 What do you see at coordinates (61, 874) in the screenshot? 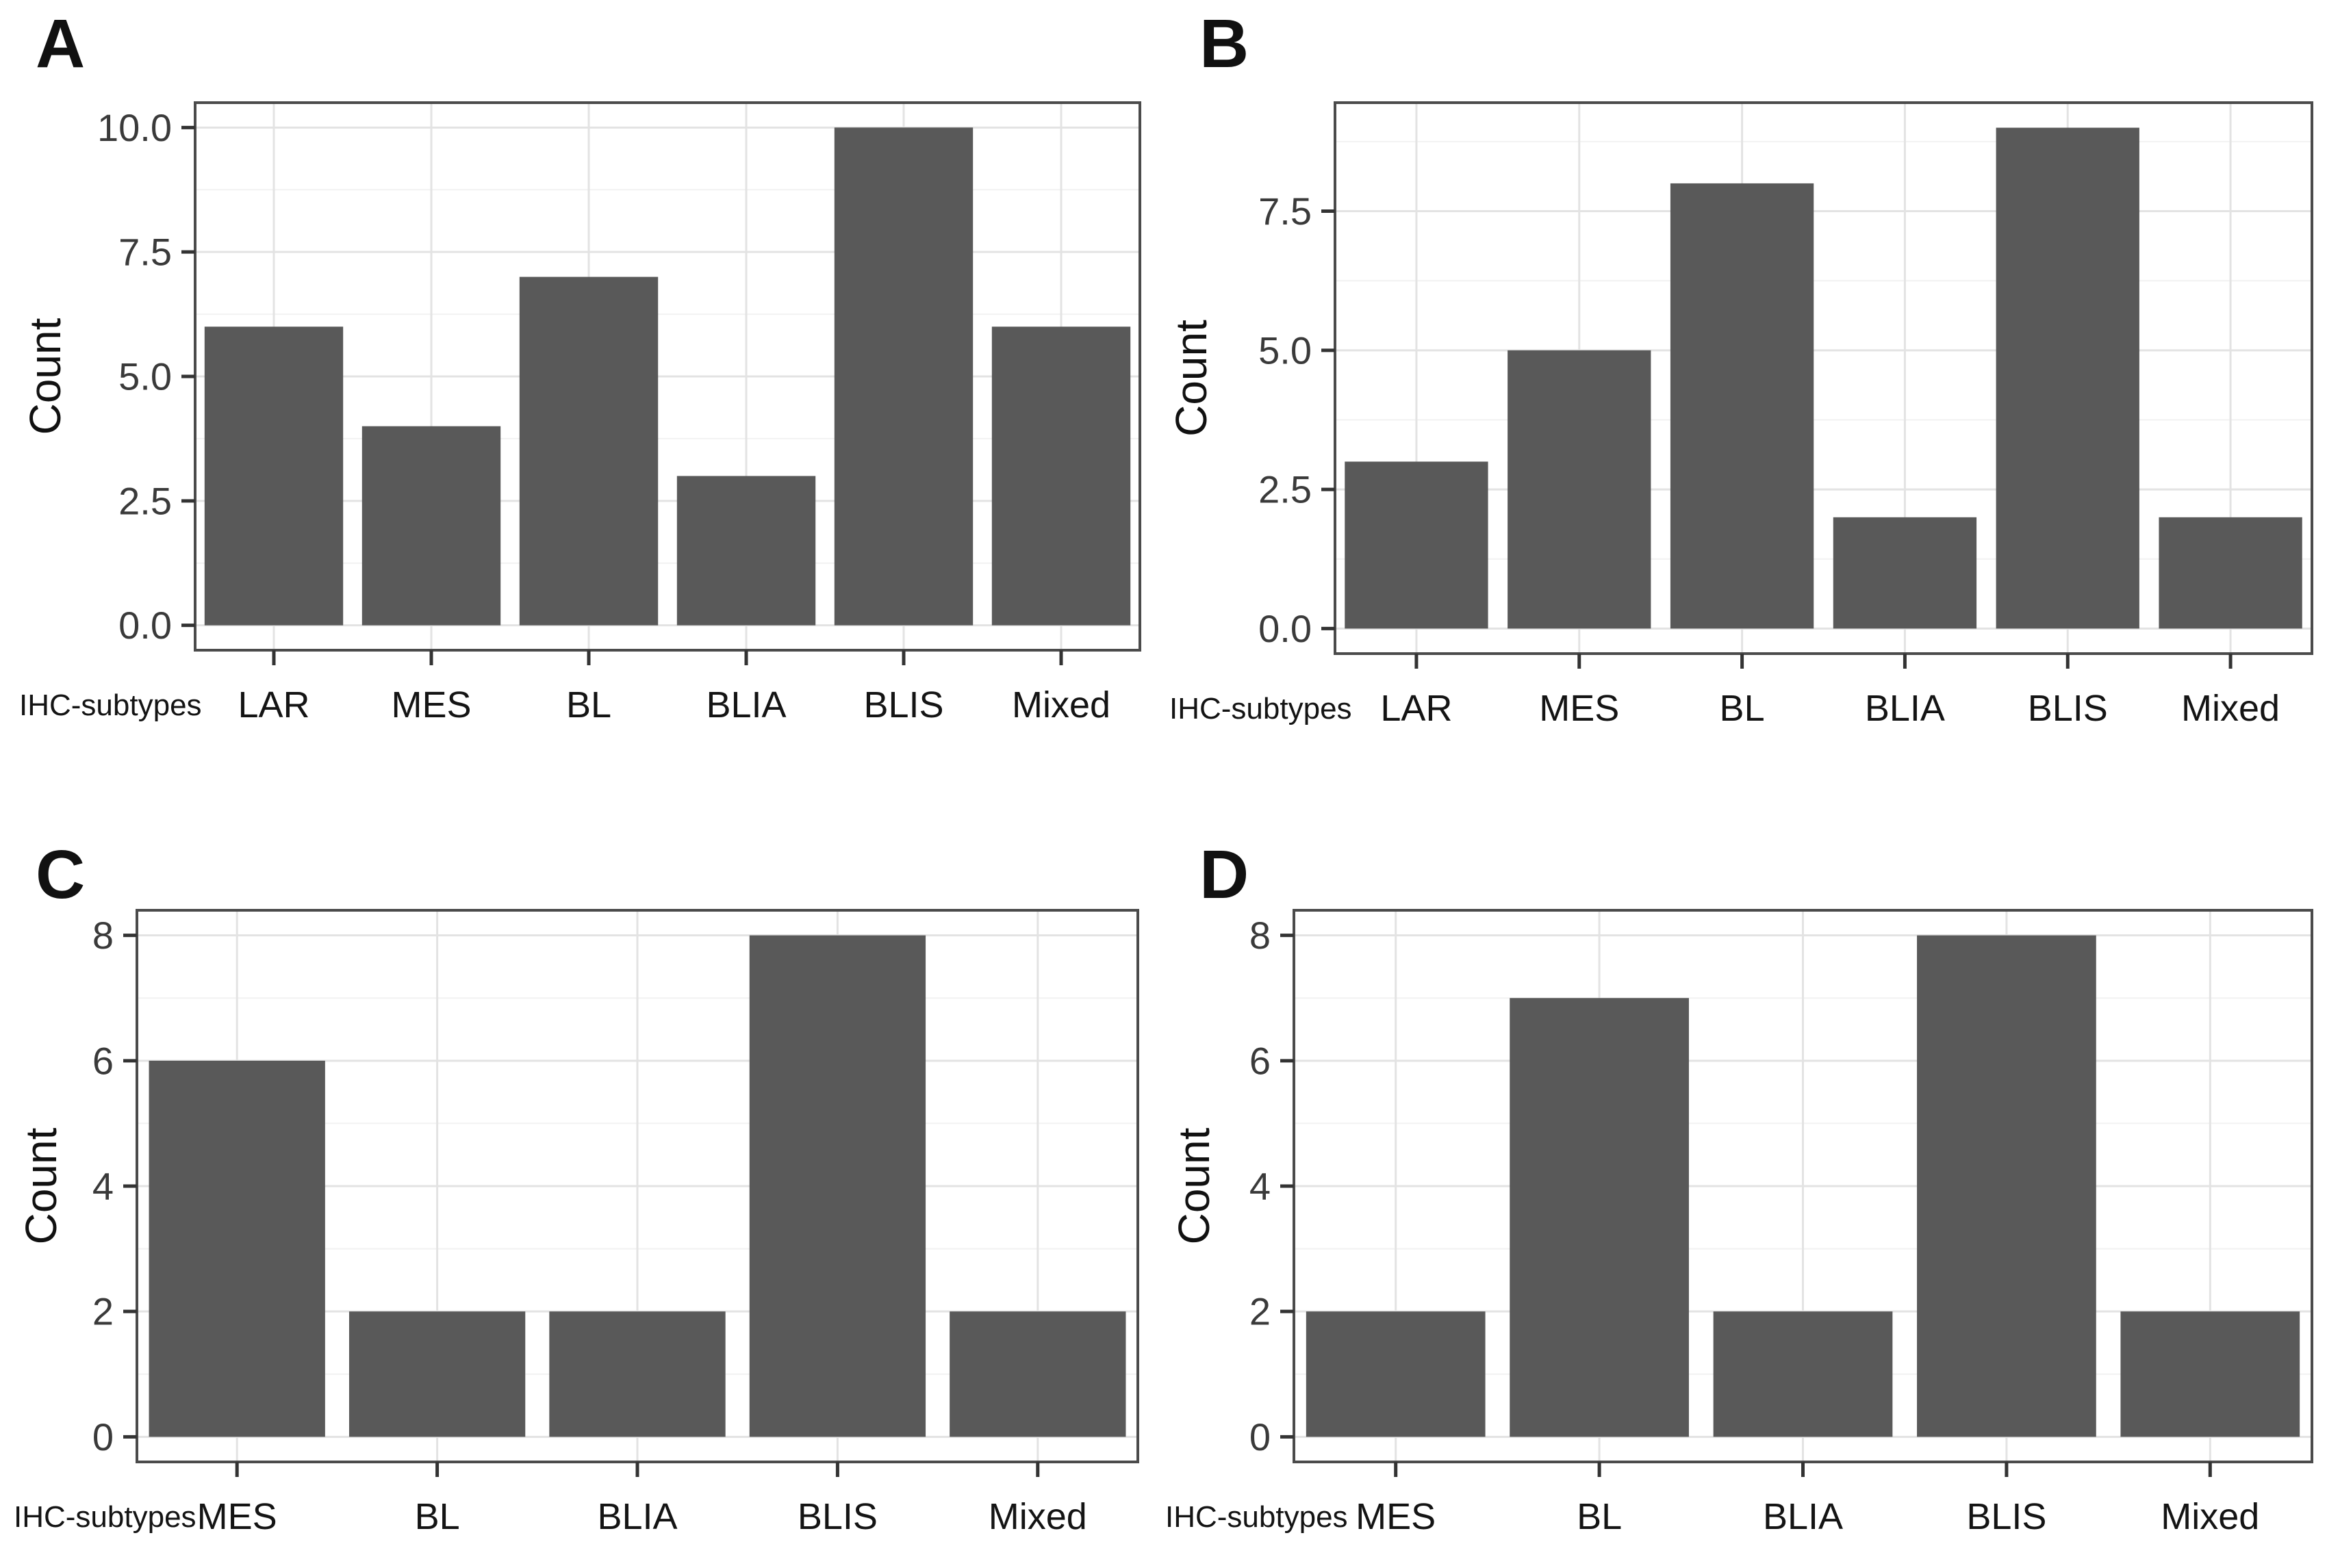
I see `panel-letter-c: C` at bounding box center [61, 874].